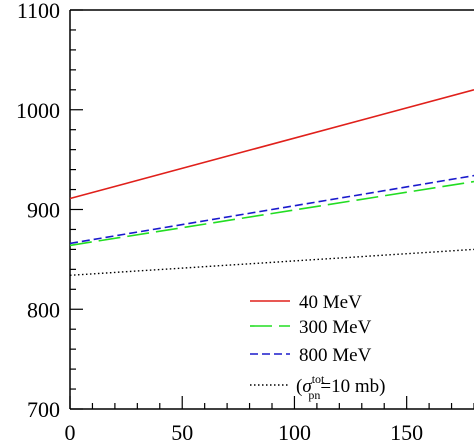 Image resolution: width=474 pixels, height=441 pixels. I want to click on legend-label-3: 800 MeV, so click(335, 355).